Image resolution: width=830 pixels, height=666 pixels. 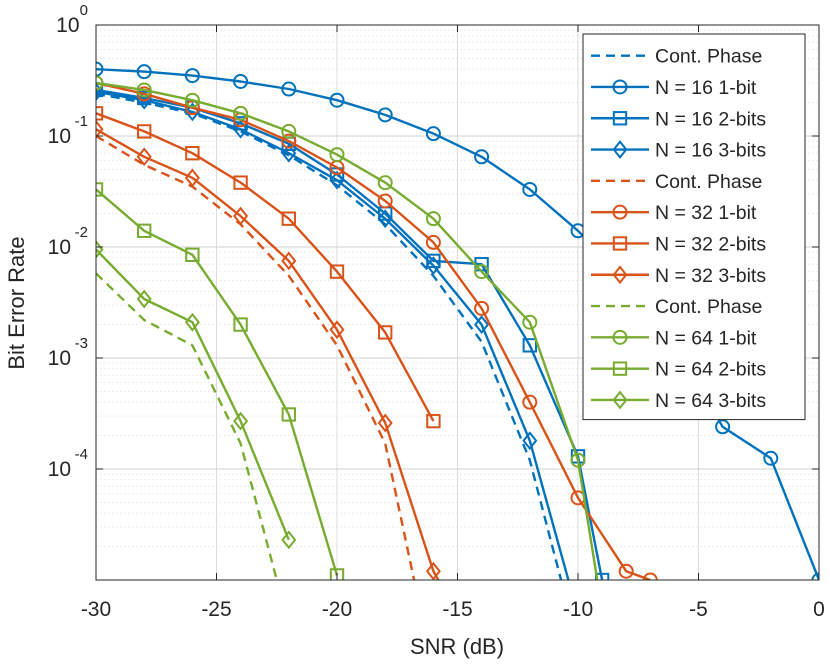 What do you see at coordinates (457, 609) in the screenshot?
I see `x-tick-label: -15` at bounding box center [457, 609].